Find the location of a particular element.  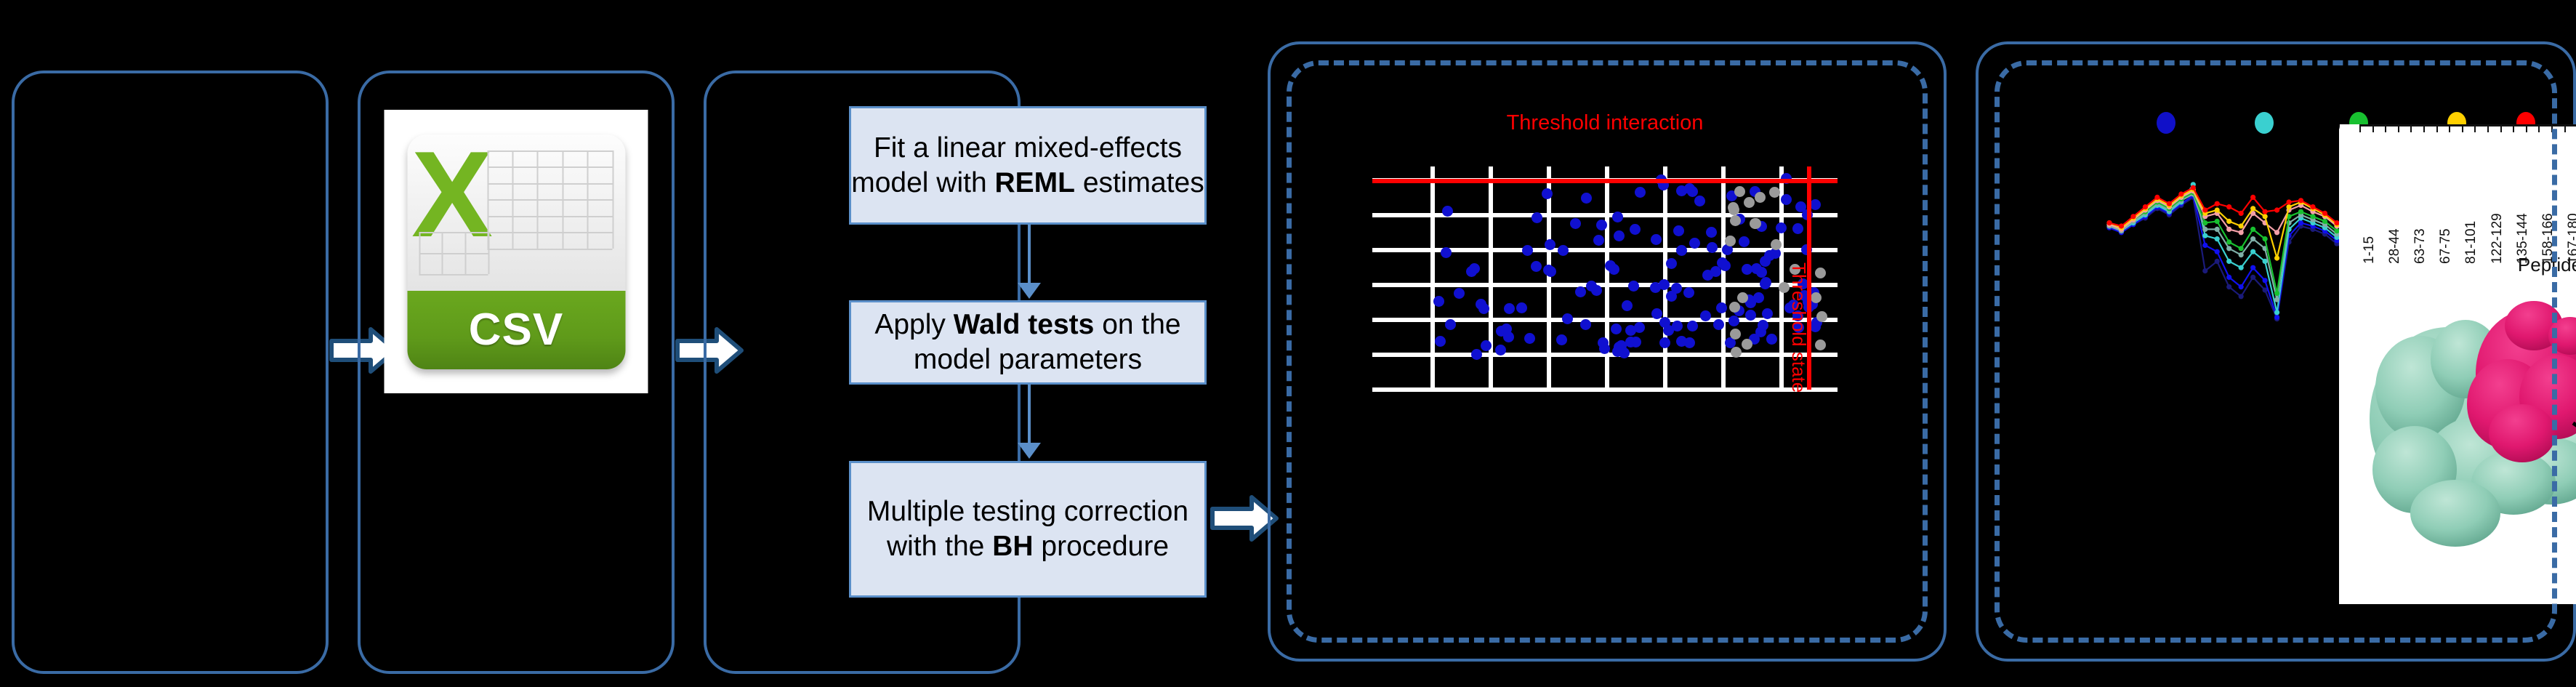

connector-reml-to-wald is located at coordinates (1029, 254).